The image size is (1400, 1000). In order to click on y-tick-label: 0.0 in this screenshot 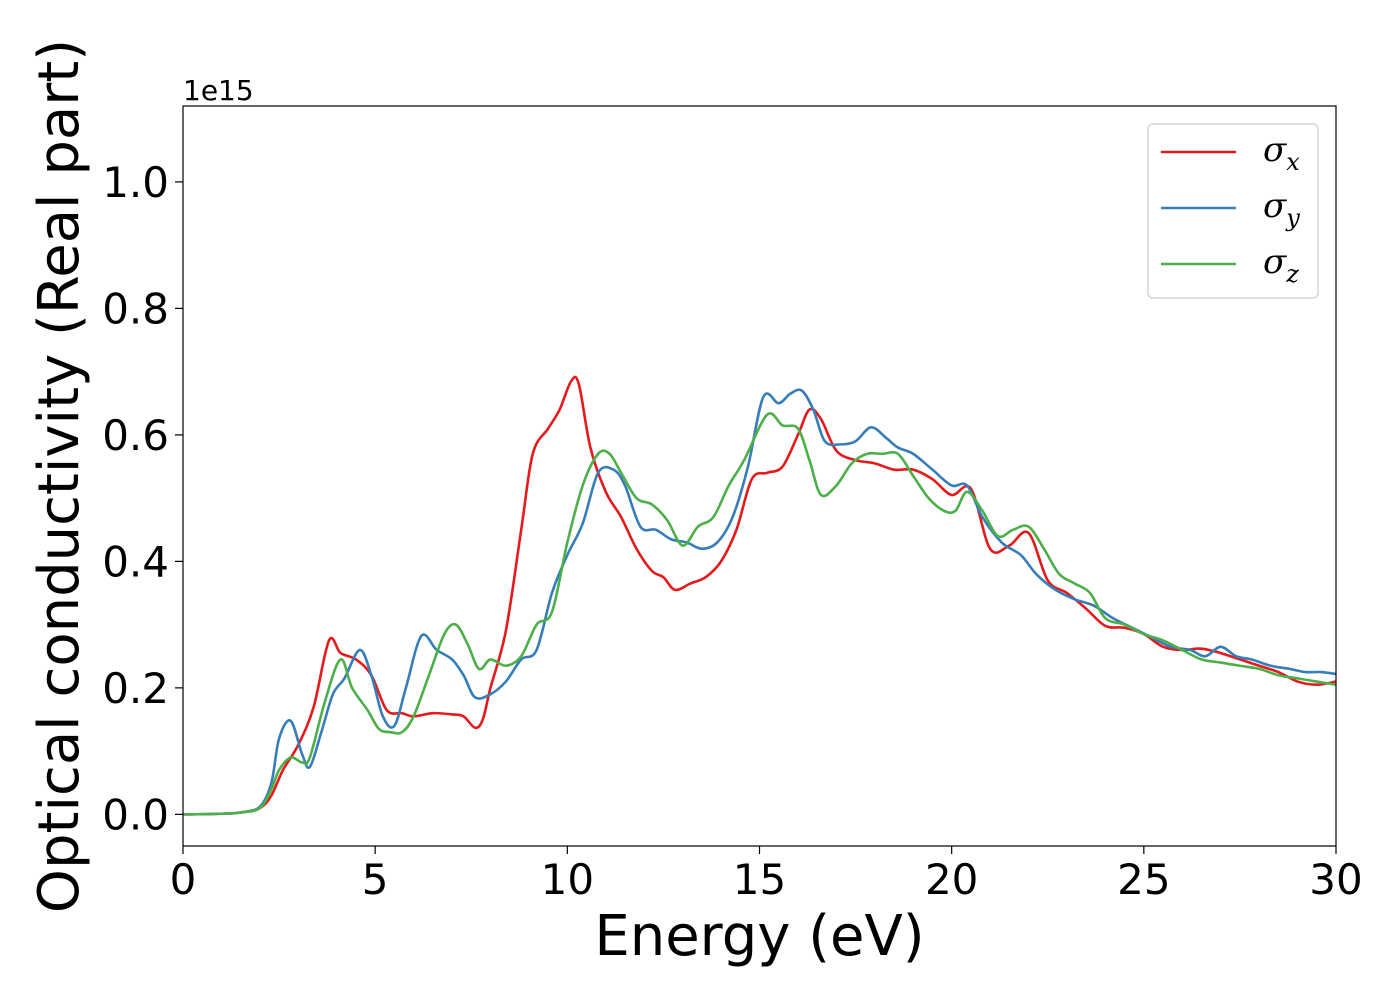, I will do `click(135, 814)`.